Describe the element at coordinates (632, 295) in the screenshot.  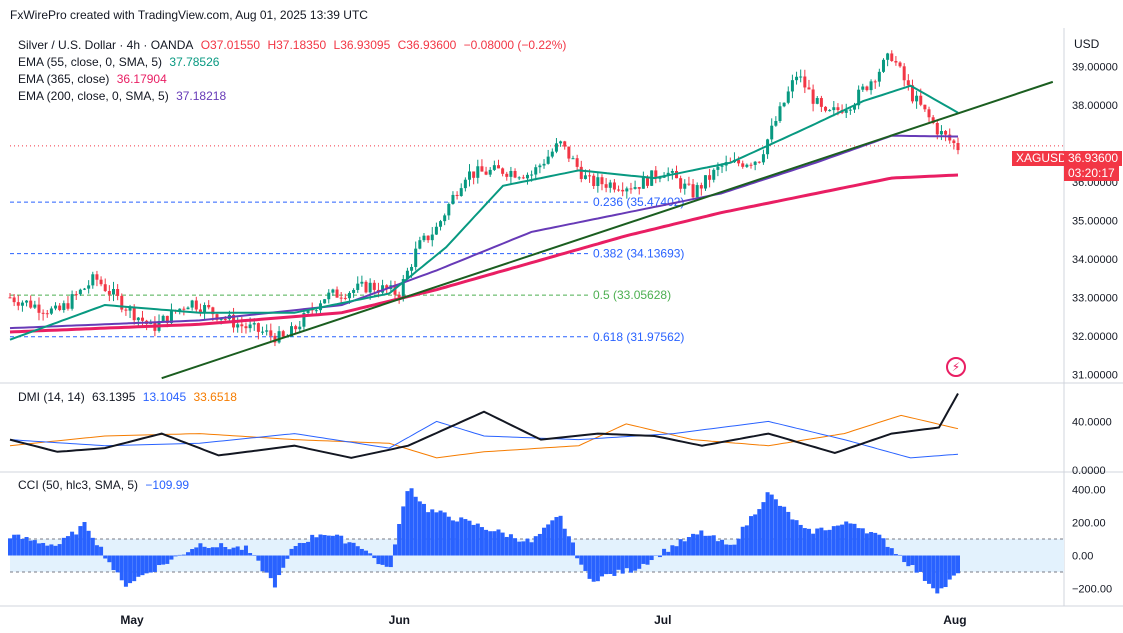
I see `fib-level-label: 0.5 (33.05628)` at that location.